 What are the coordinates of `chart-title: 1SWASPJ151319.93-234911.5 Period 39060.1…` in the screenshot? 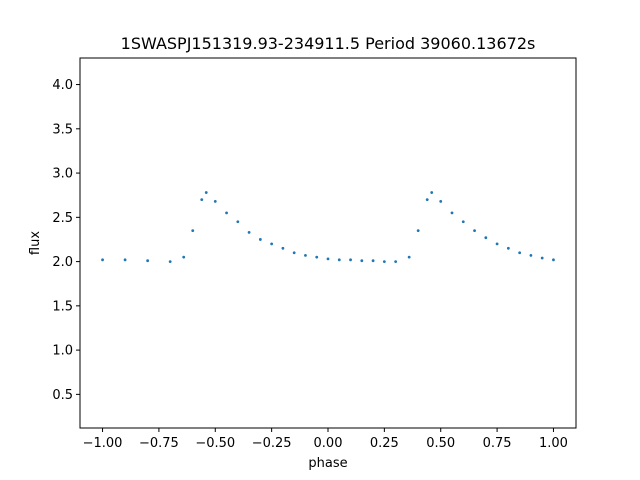 It's located at (328, 43).